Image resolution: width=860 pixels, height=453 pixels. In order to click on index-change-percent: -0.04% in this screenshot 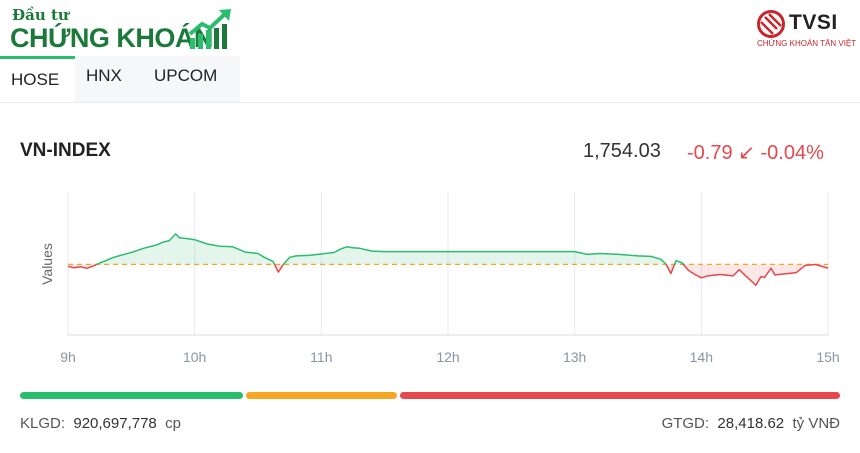, I will do `click(792, 153)`.